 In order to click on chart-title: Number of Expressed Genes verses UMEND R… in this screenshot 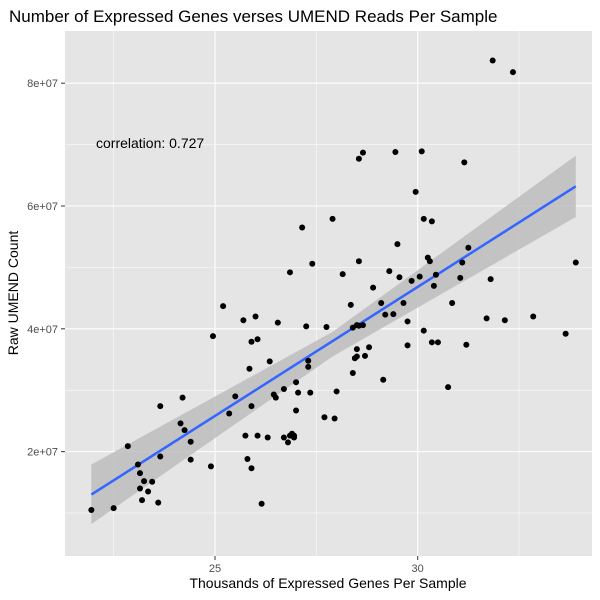, I will do `click(253, 16)`.